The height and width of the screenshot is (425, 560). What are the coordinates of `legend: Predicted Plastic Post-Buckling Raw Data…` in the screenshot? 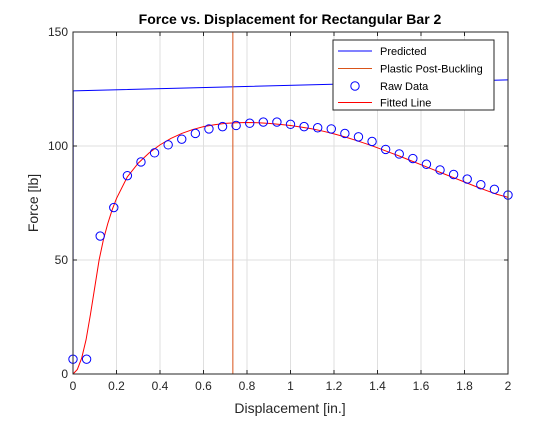 It's located at (413, 75).